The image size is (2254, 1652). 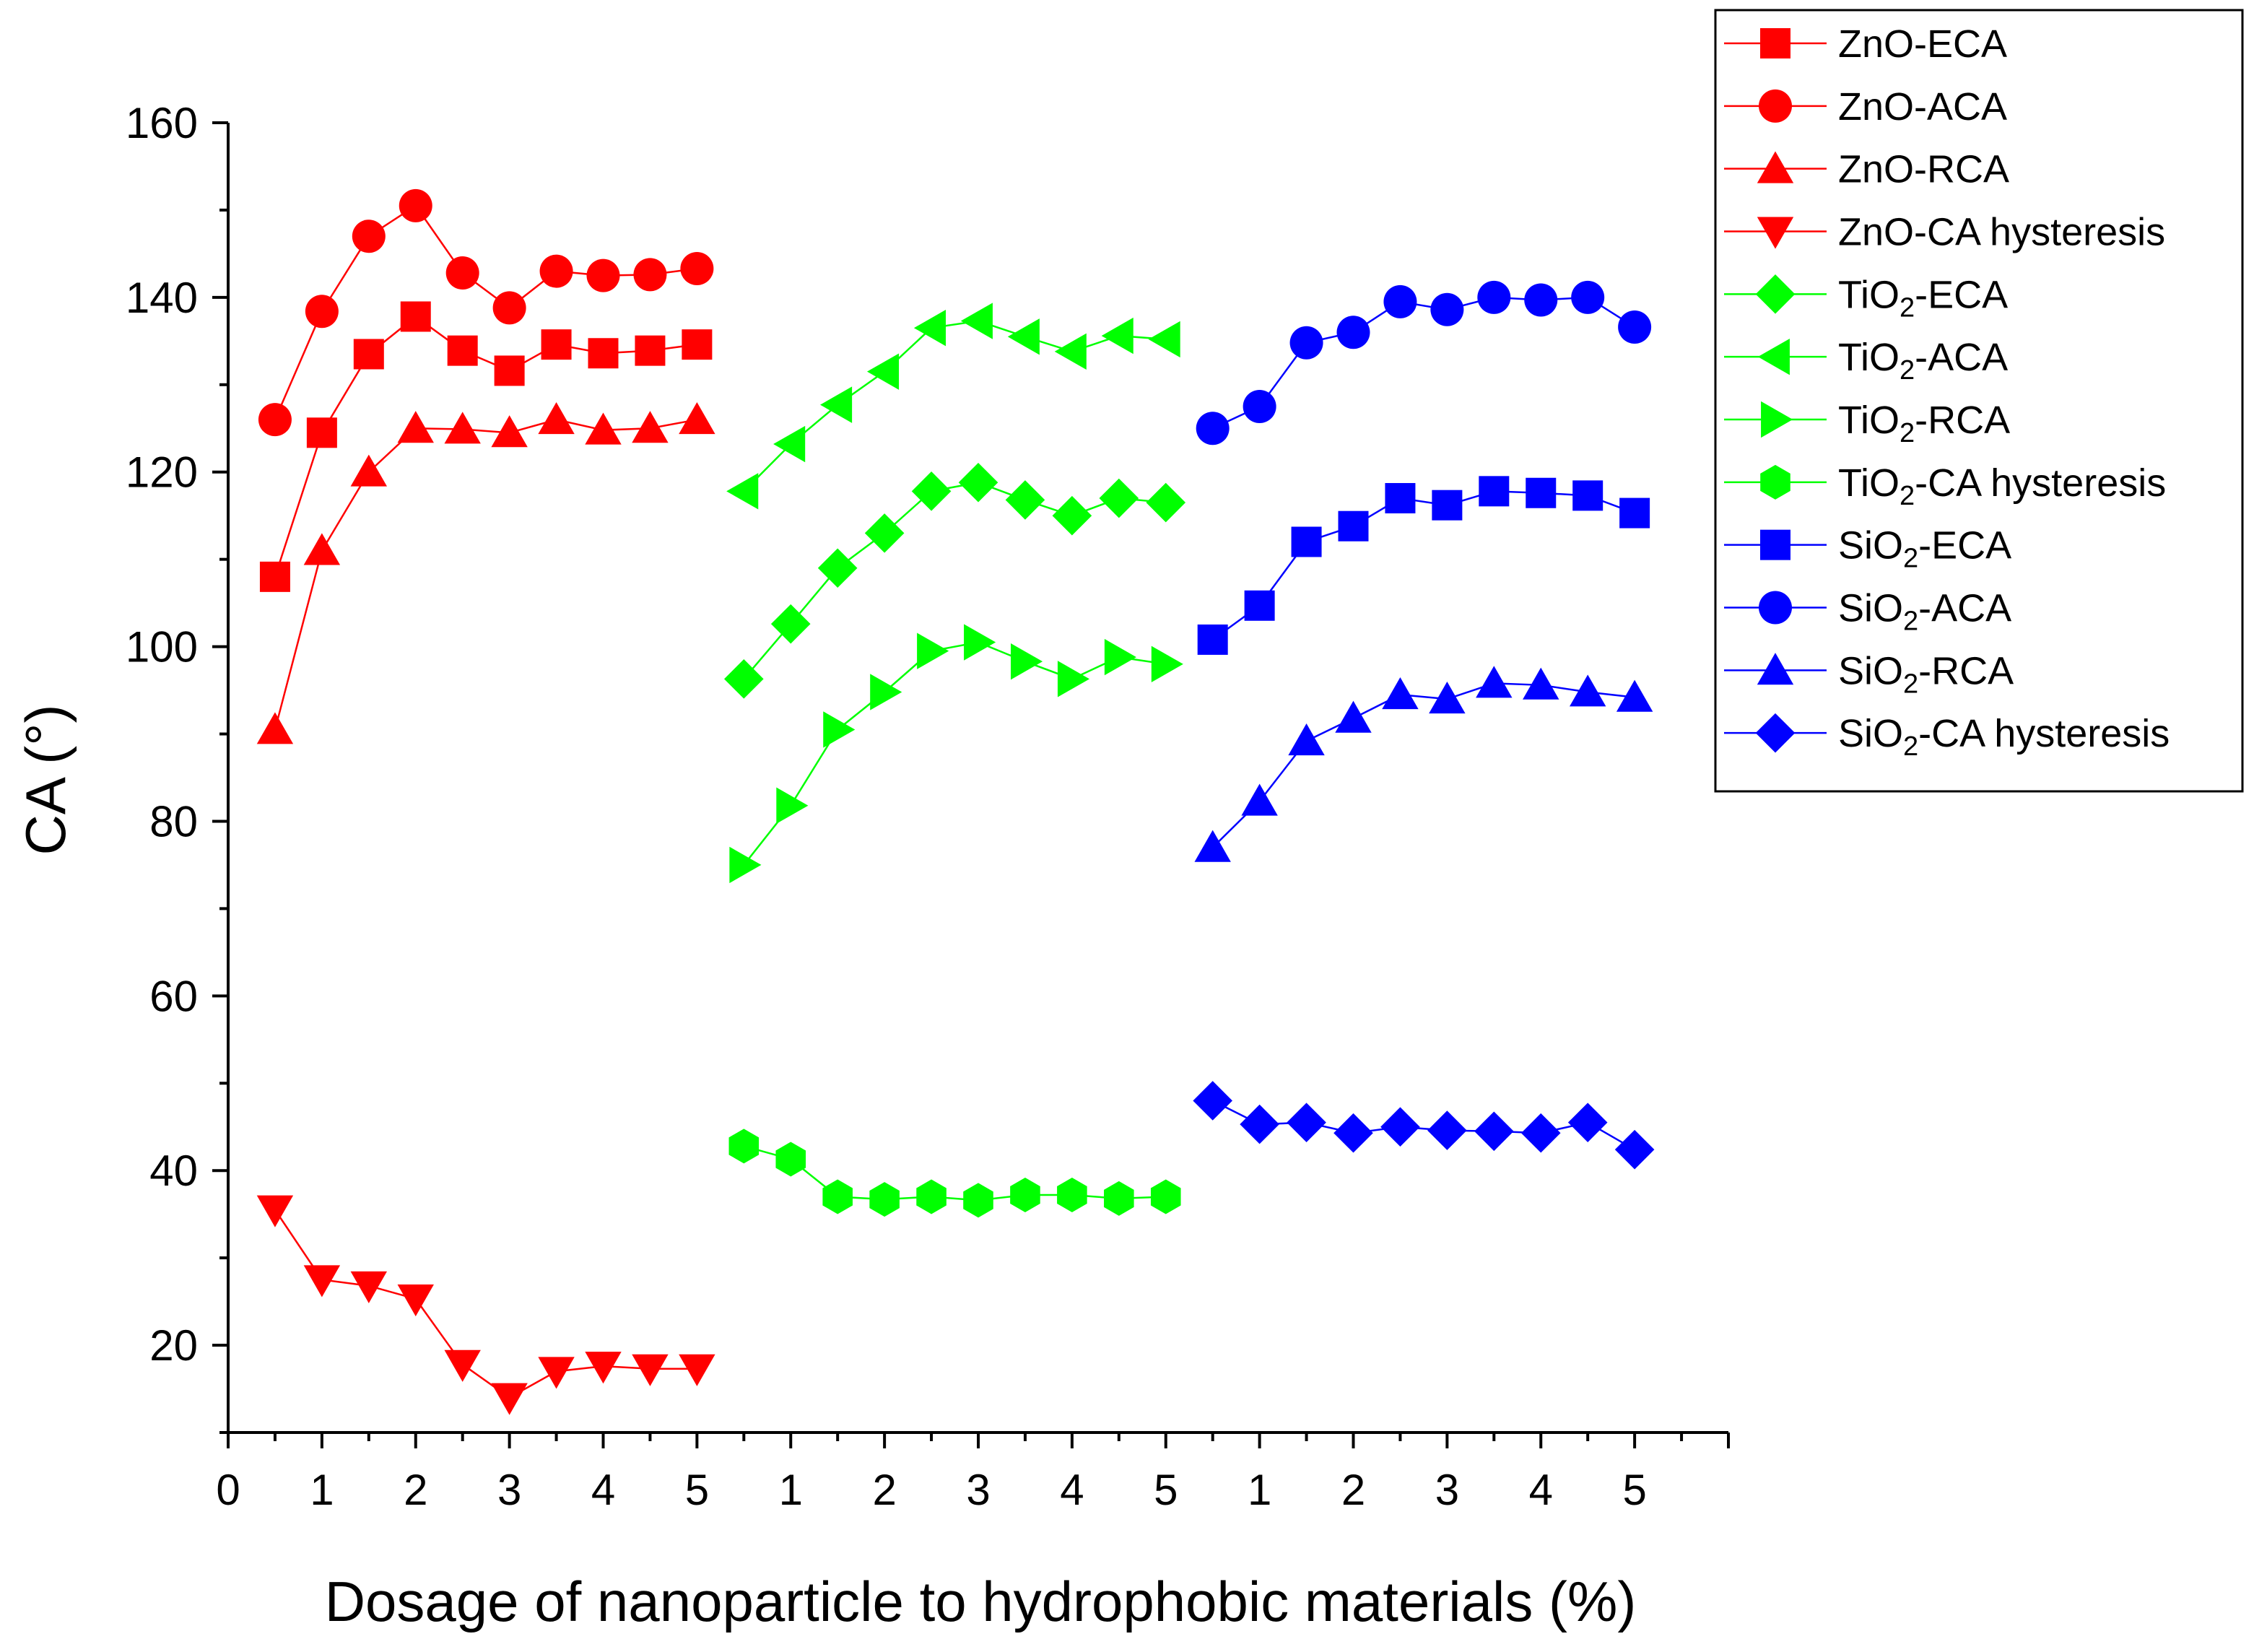 I want to click on legend-label: TiO2-RCA, so click(x=1924, y=423).